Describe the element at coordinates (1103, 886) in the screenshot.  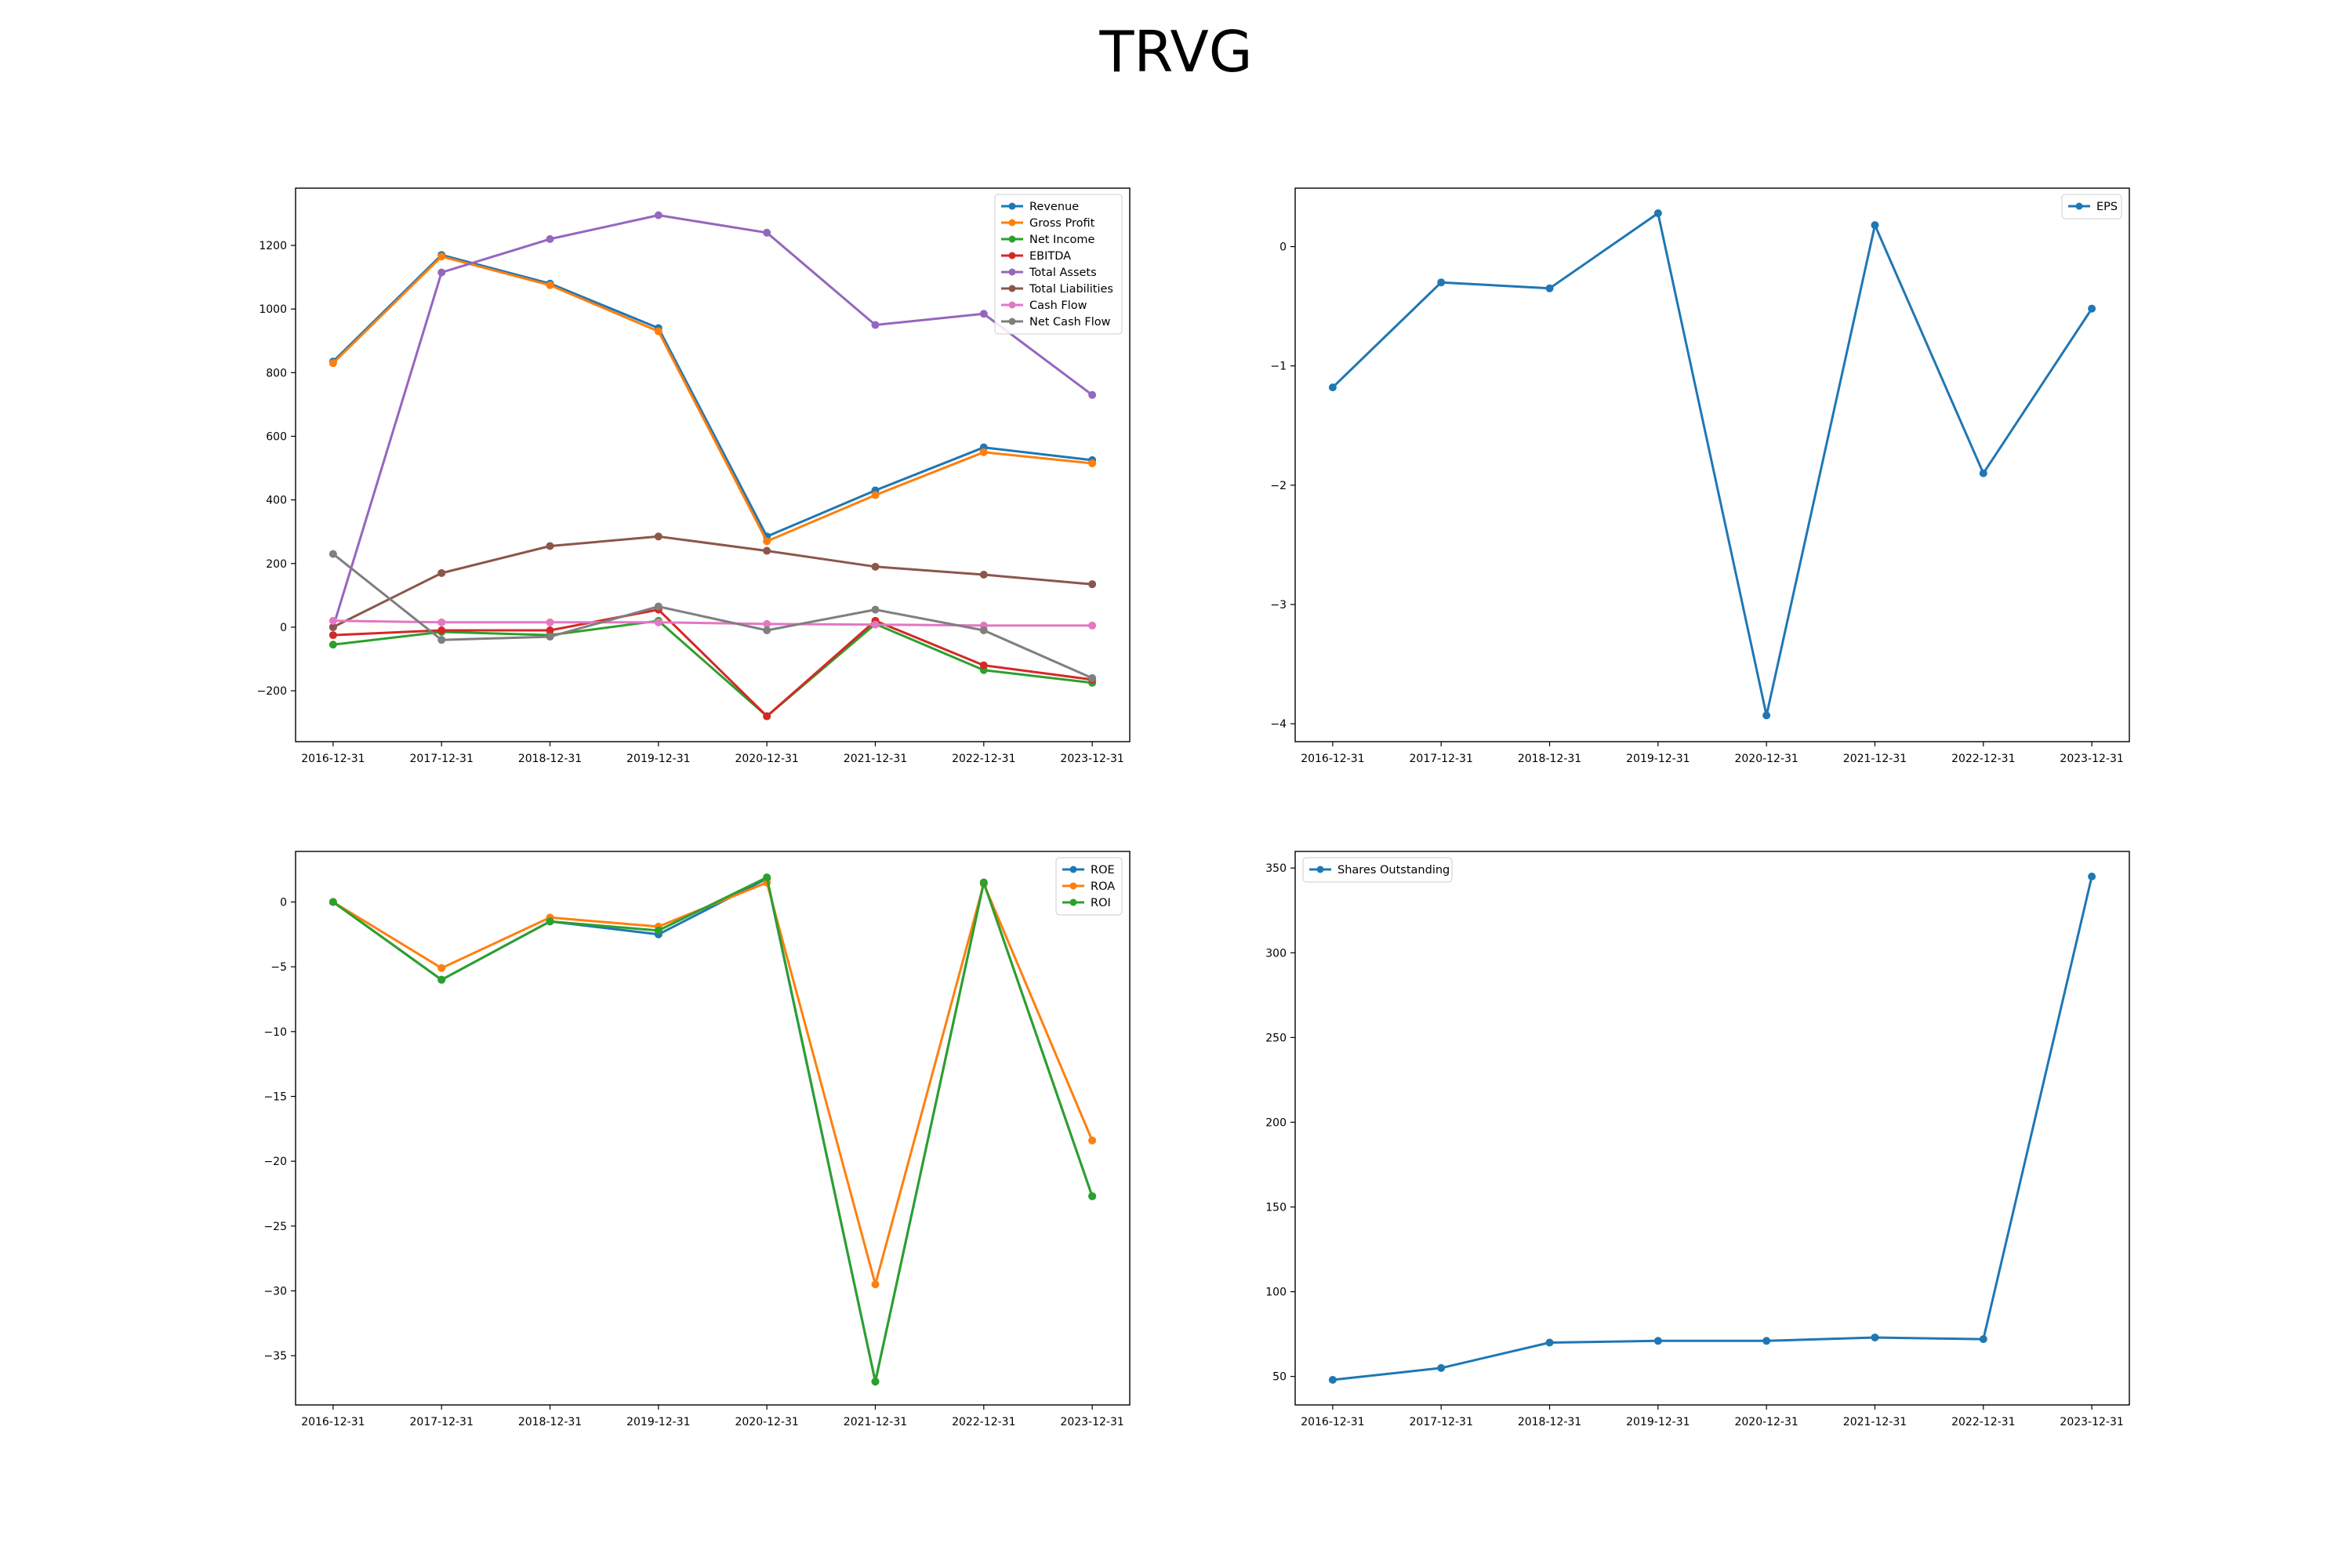
I see `legend-label: ROA` at that location.